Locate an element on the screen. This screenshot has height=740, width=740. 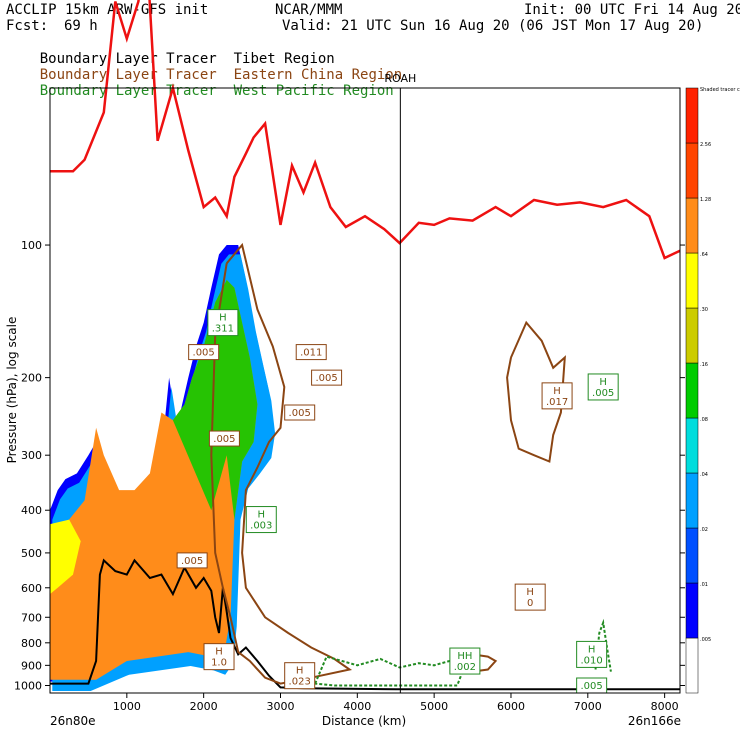
contour-annotation: H.010 is located at coordinates (592, 654).